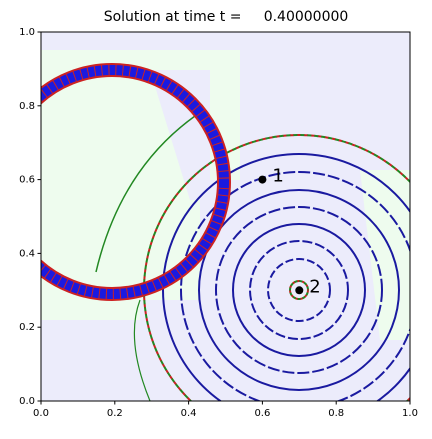 The image size is (432, 439). Describe the element at coordinates (27, 32) in the screenshot. I see `y-tick-label: 1.0` at that location.